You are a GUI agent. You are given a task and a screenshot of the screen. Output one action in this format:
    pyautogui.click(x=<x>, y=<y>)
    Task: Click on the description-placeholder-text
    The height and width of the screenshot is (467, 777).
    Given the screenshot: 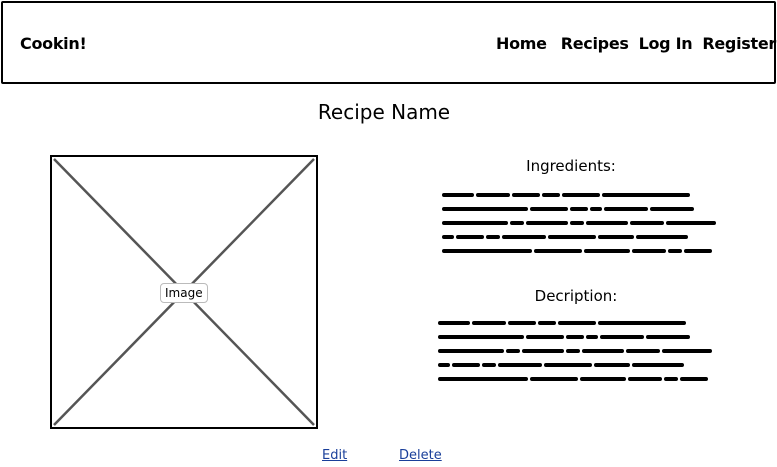 What is the action you would take?
    pyautogui.click(x=575, y=351)
    